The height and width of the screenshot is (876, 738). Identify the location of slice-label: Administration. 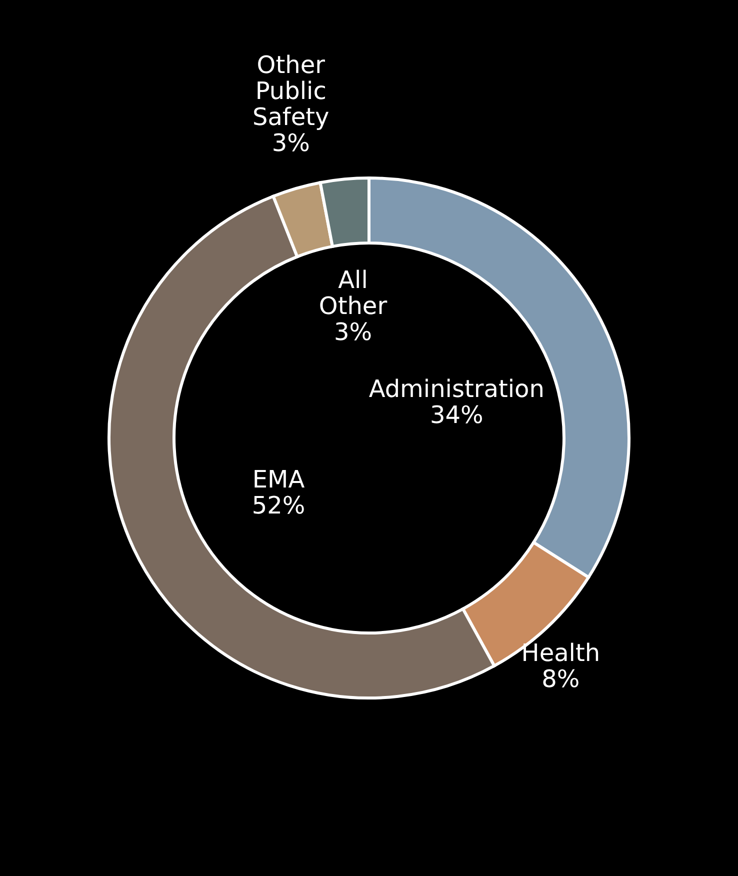
(456, 388).